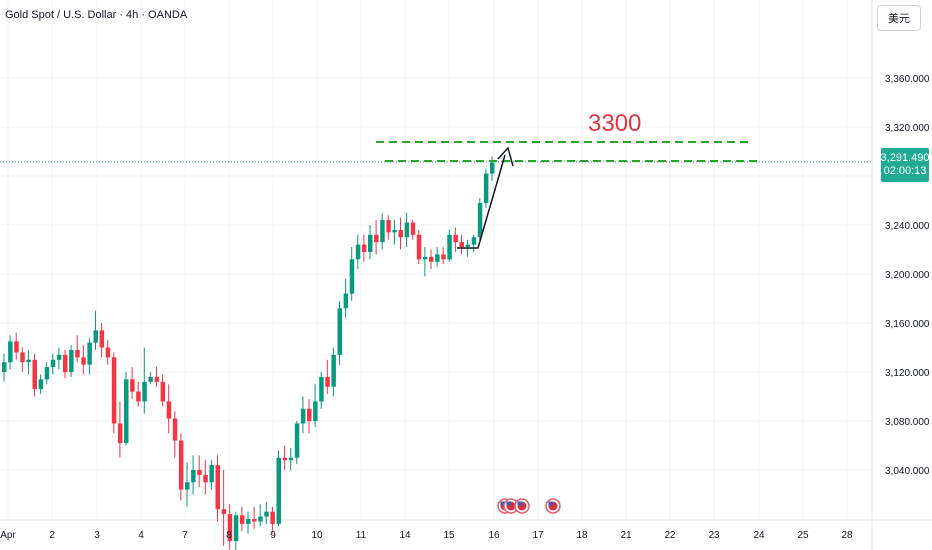 The height and width of the screenshot is (550, 932). What do you see at coordinates (759, 535) in the screenshot?
I see `time-tick-label: 24` at bounding box center [759, 535].